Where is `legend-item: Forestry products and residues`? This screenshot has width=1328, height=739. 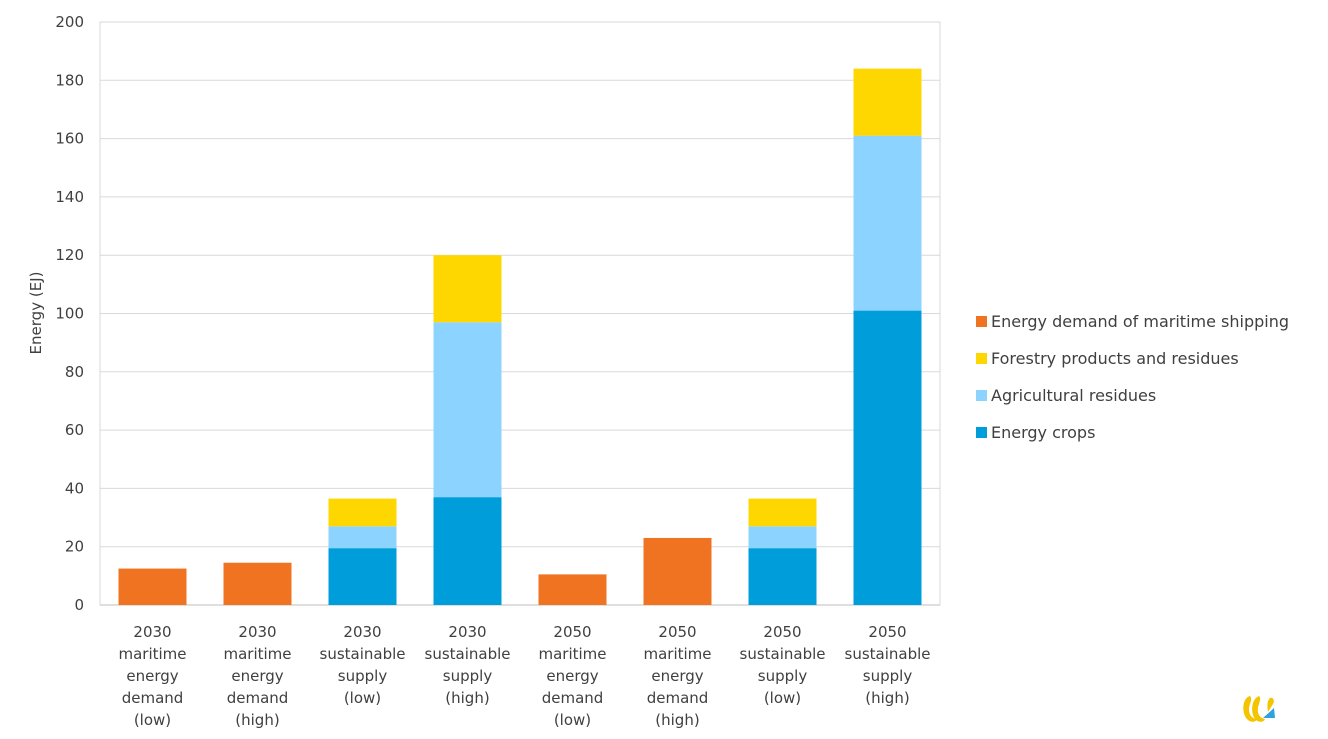
legend-item: Forestry products and residues is located at coordinates (1132, 358).